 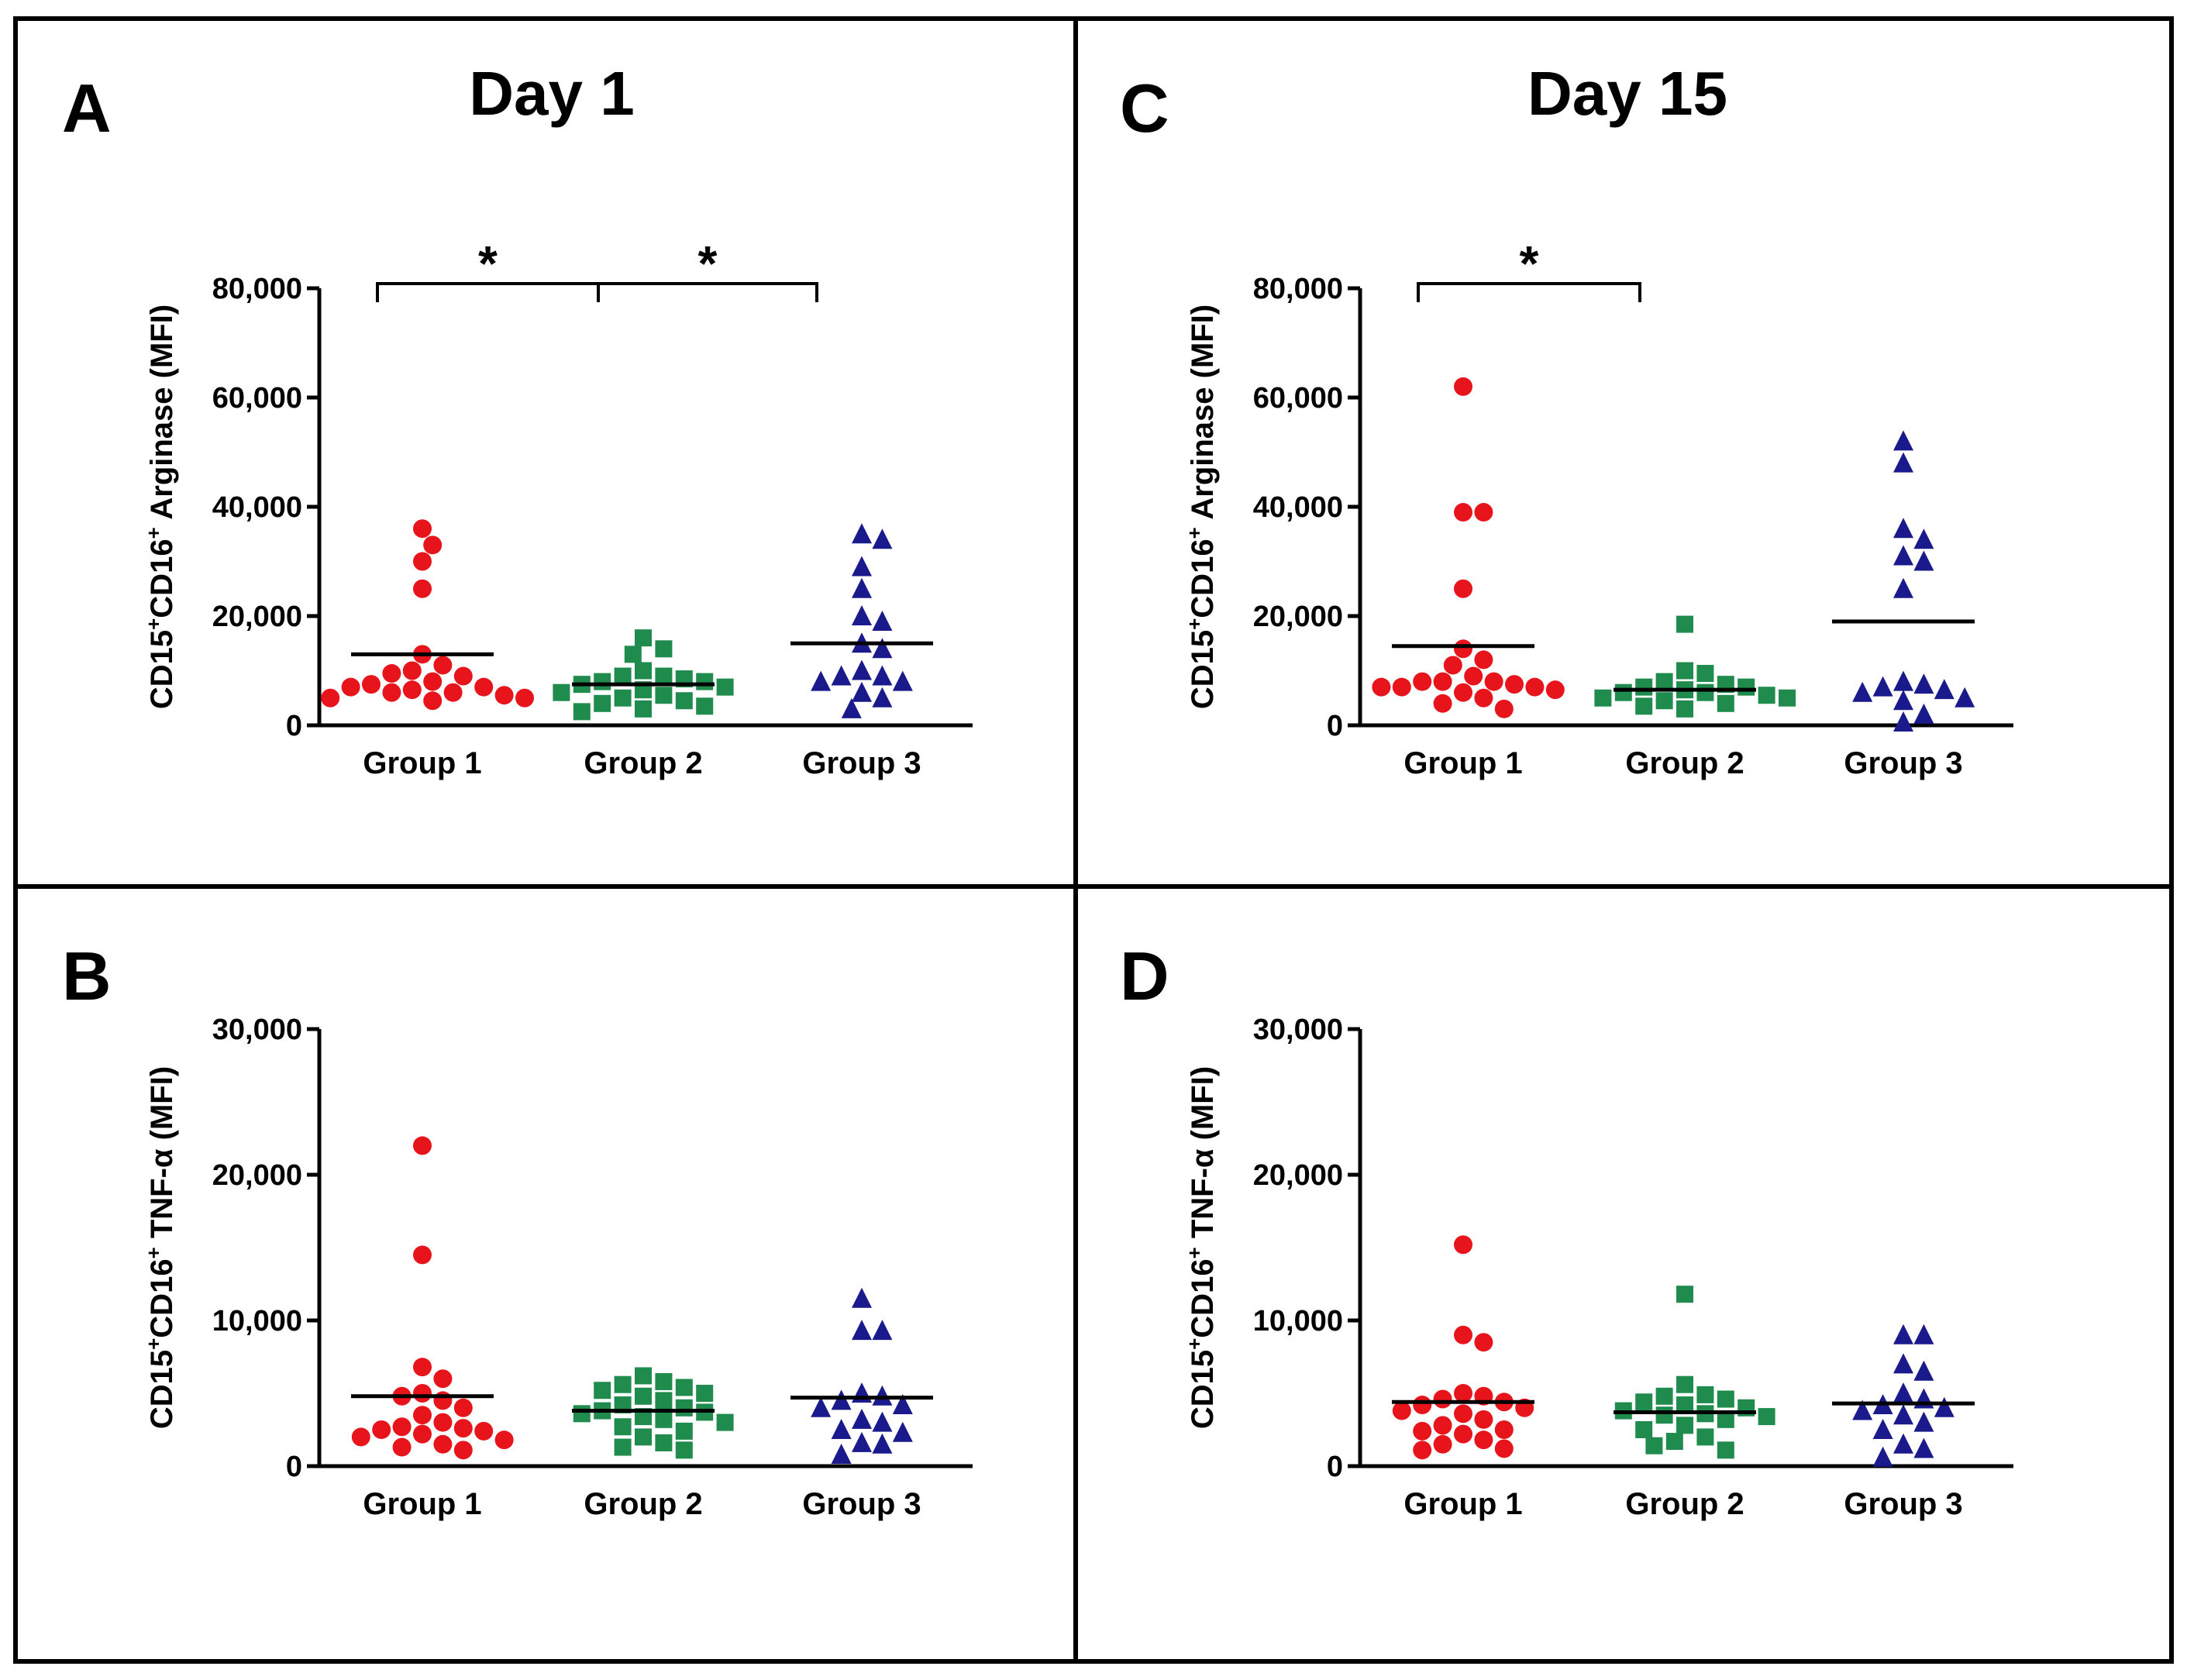 What do you see at coordinates (1627, 94) in the screenshot?
I see `column-title-day-15: Day 15` at bounding box center [1627, 94].